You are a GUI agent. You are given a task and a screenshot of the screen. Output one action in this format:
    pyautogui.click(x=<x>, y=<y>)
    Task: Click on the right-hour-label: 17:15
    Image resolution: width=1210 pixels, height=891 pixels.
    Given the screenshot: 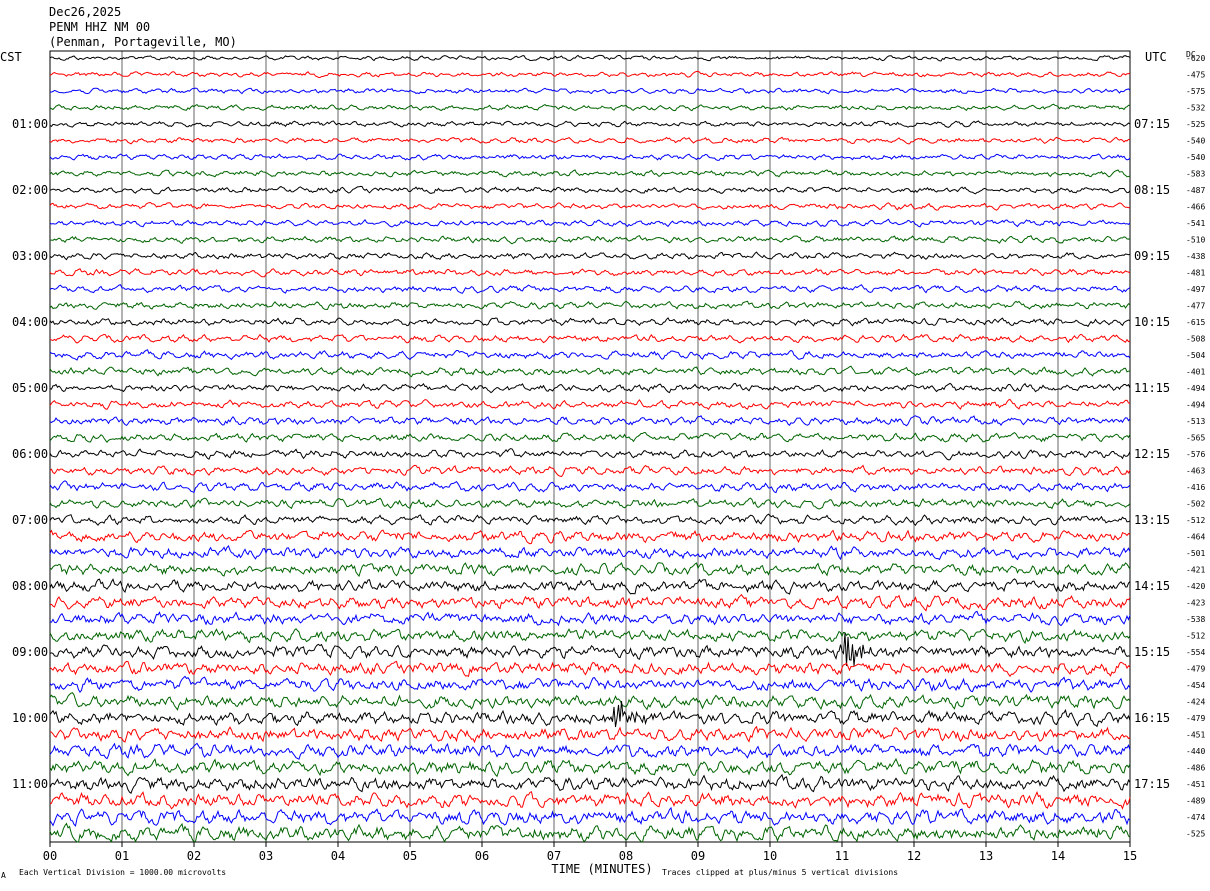 What is the action you would take?
    pyautogui.click(x=1152, y=784)
    